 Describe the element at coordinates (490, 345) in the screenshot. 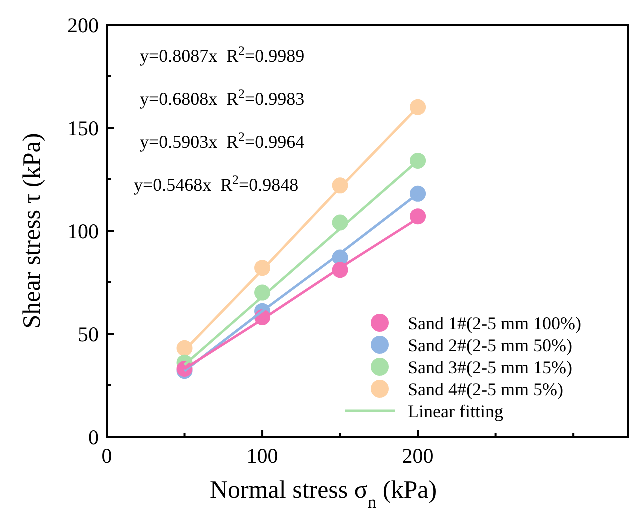

I see `legend-label: Sand 2#(2-5 mm 50%)` at that location.